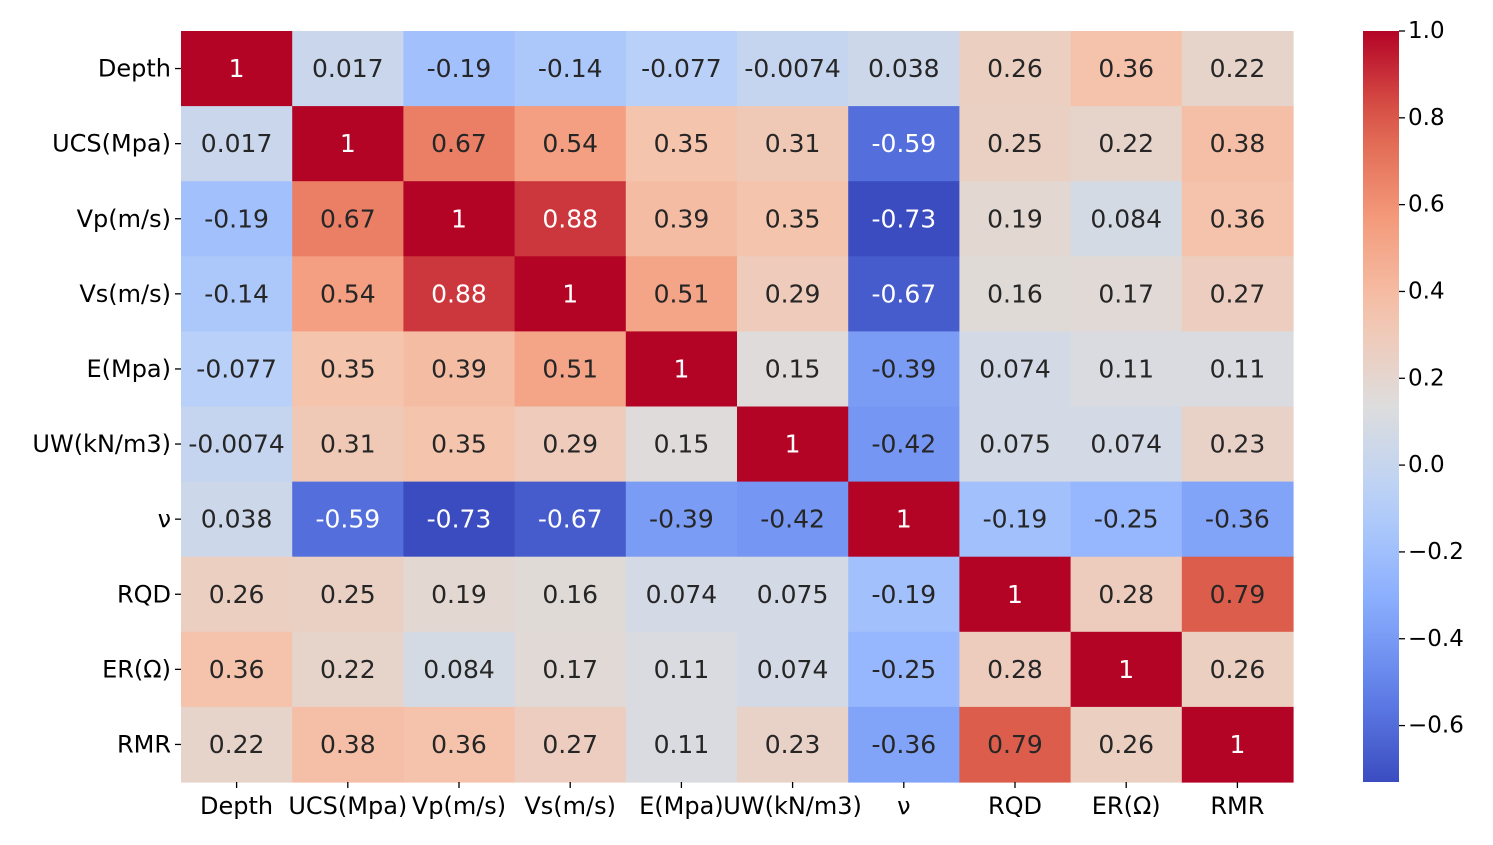 The image size is (1493, 845). What do you see at coordinates (128, 369) in the screenshot?
I see `y-tick-label: E(Mpa)` at bounding box center [128, 369].